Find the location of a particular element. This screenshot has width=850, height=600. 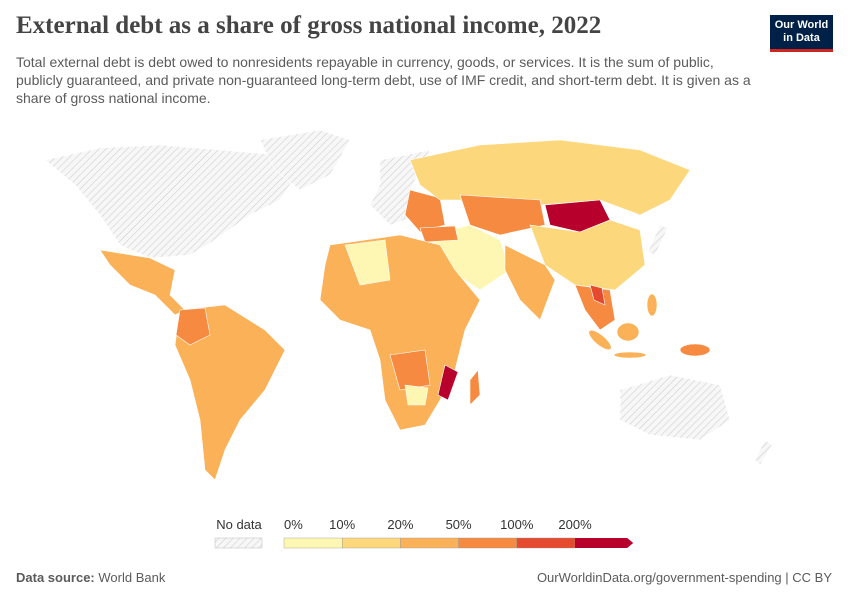

turkey is located at coordinates (439, 234).